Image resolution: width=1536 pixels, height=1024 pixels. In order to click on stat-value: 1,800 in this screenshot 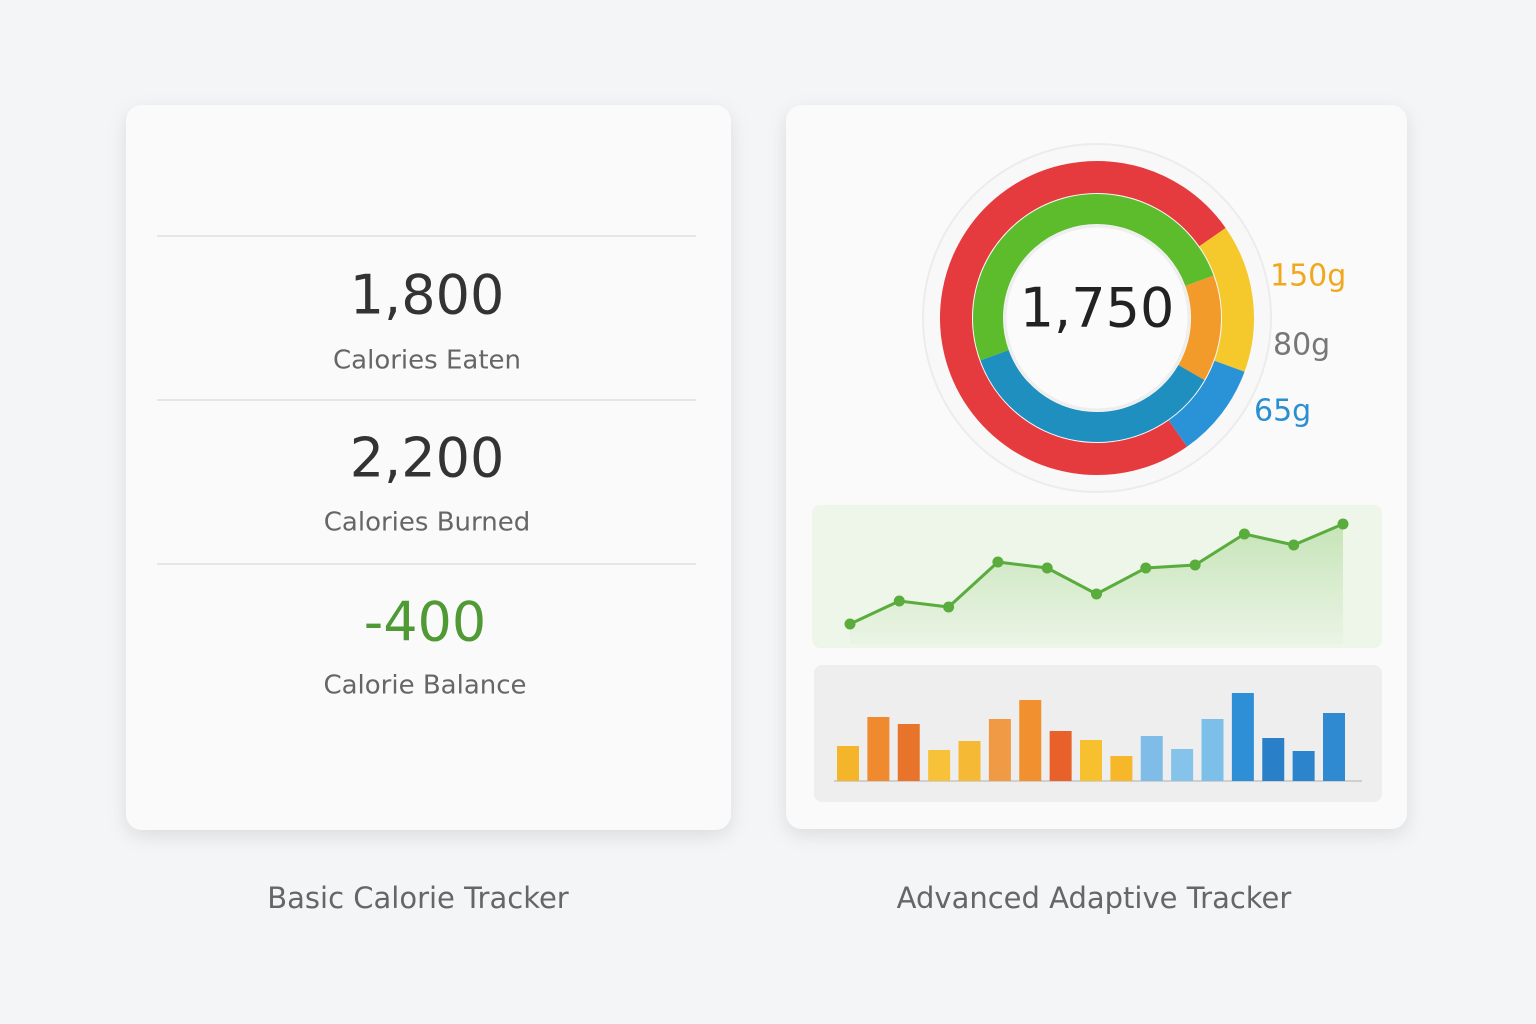, I will do `click(427, 295)`.